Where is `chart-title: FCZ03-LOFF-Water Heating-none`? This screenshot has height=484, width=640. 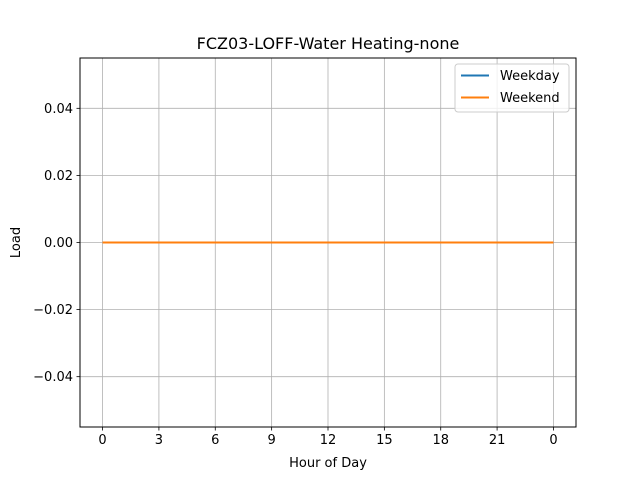
chart-title: FCZ03-LOFF-Water Heating-none is located at coordinates (328, 43).